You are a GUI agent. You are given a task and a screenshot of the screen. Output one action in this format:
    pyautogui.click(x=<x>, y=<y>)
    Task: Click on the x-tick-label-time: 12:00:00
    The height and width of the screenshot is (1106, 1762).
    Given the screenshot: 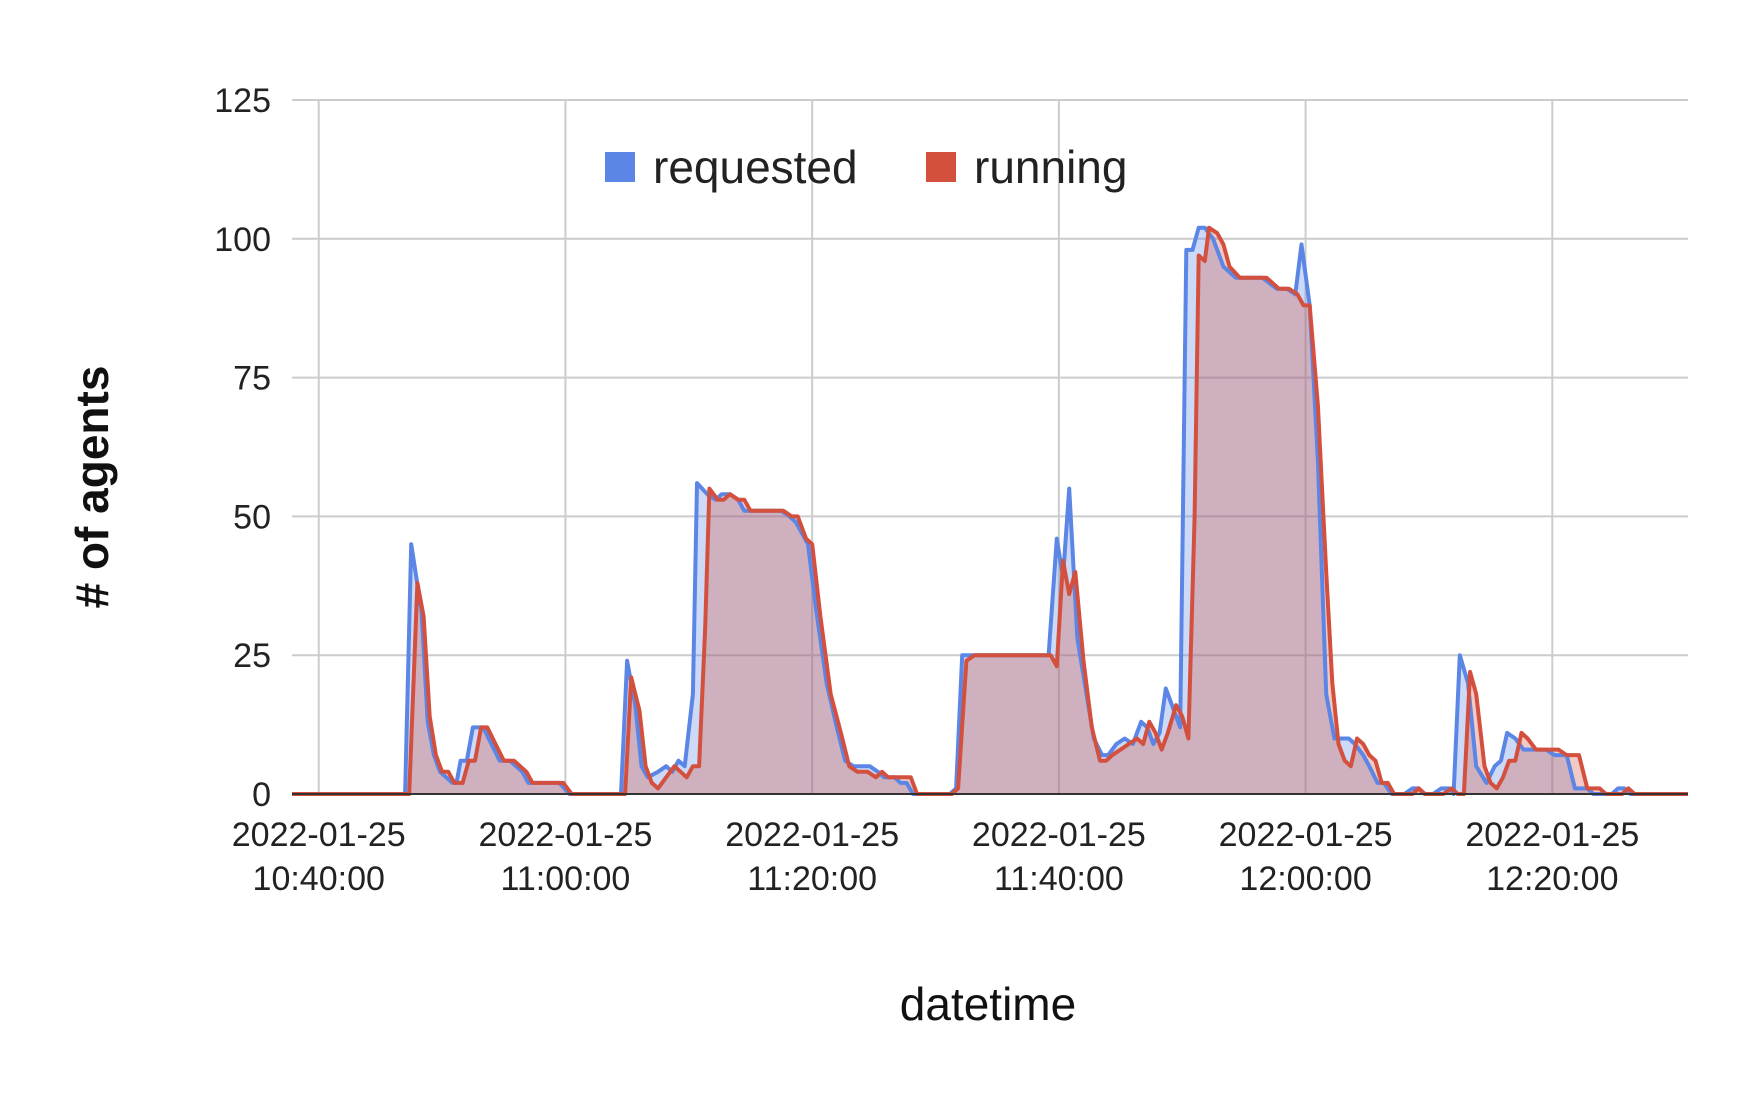 What is the action you would take?
    pyautogui.click(x=1305, y=879)
    